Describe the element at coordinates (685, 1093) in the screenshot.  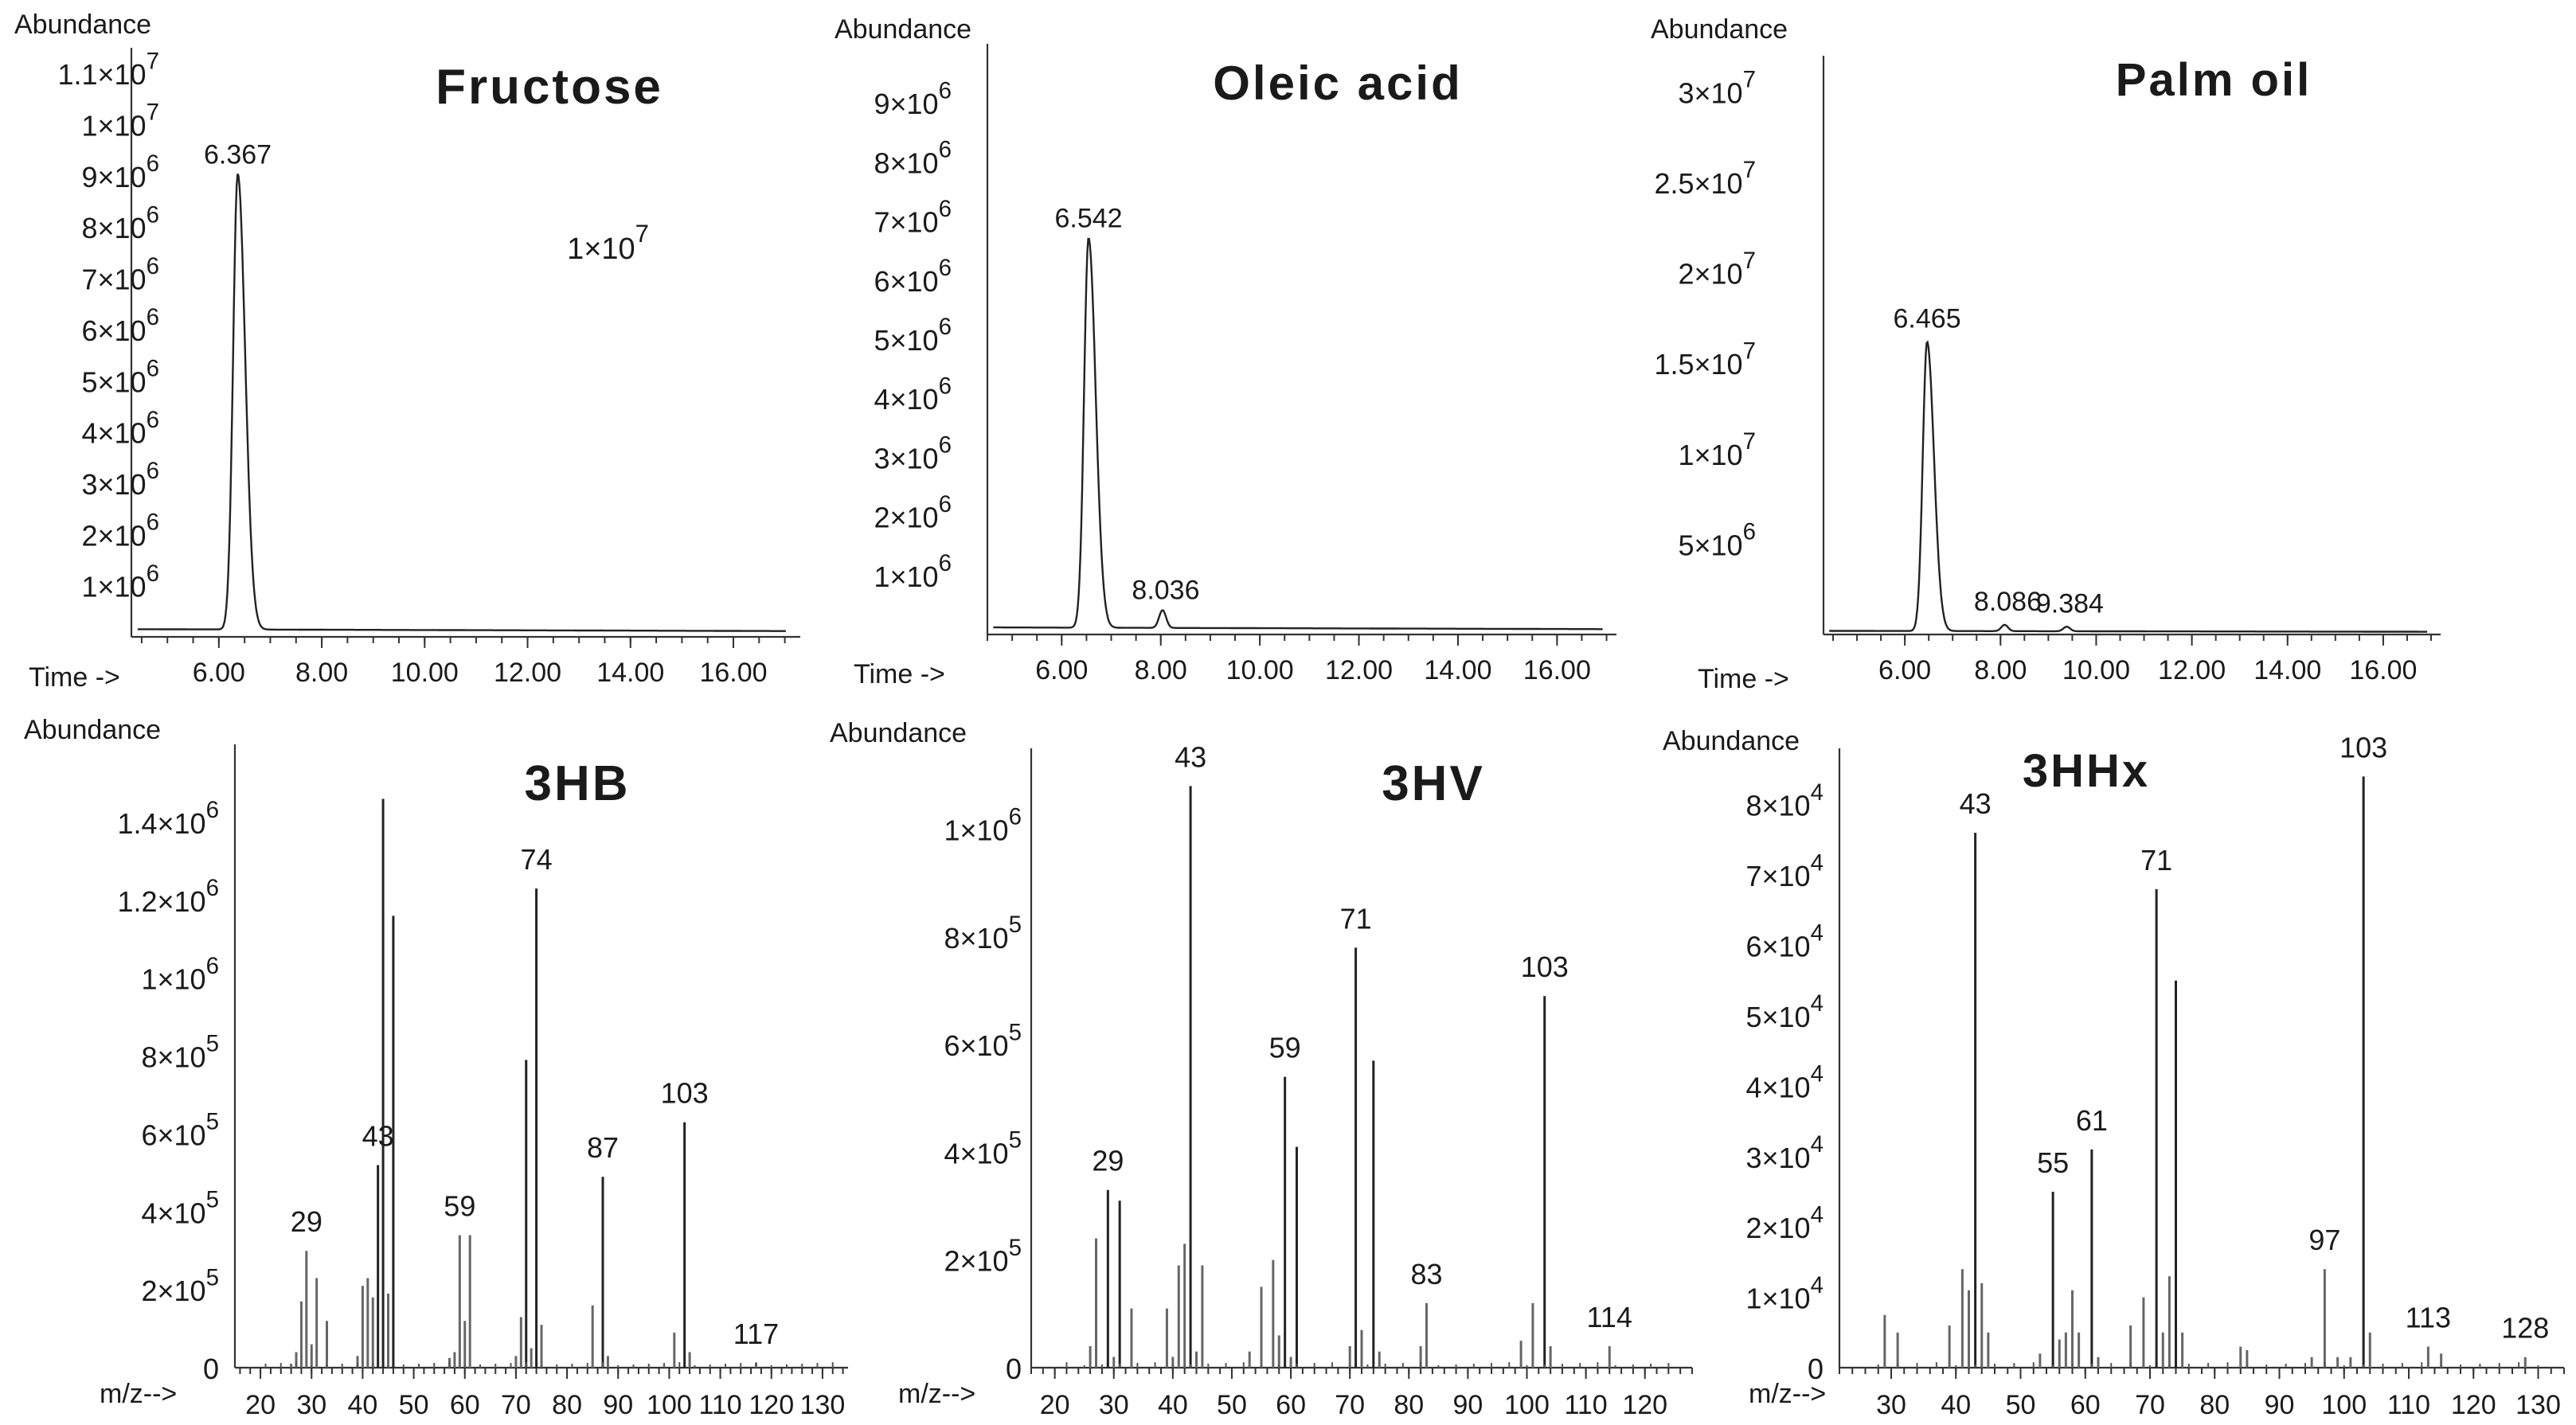
I see `peak-label: 103` at that location.